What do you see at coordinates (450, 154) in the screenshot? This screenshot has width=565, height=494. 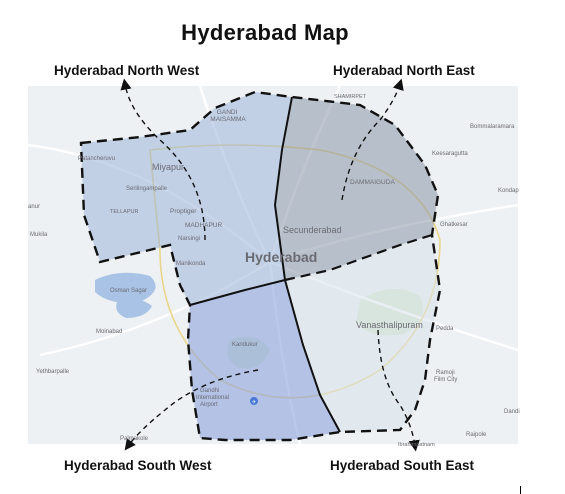 I see `place-keesaragutta: Keesaragutta` at bounding box center [450, 154].